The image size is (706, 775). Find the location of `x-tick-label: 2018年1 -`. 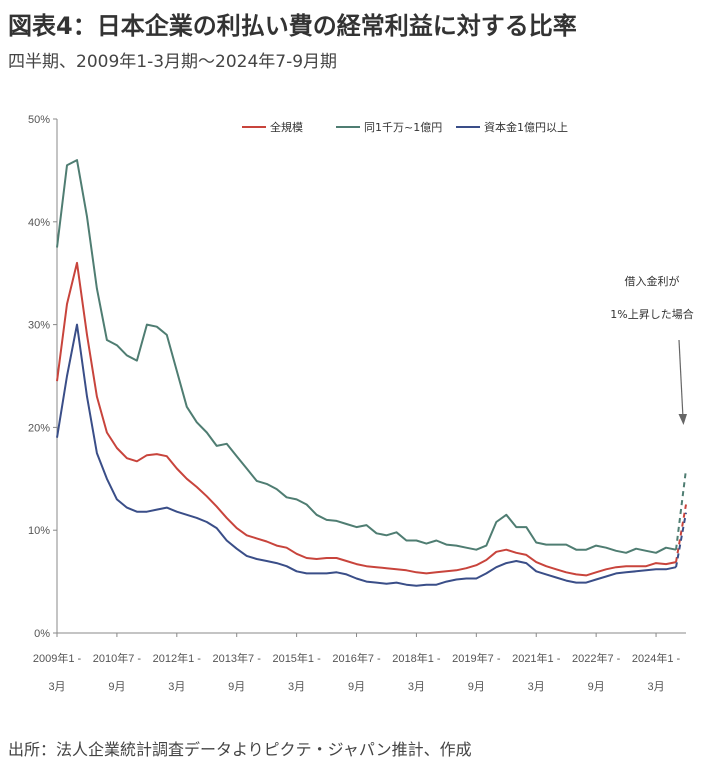

x-tick-label: 2018年1 - is located at coordinates (416, 658).